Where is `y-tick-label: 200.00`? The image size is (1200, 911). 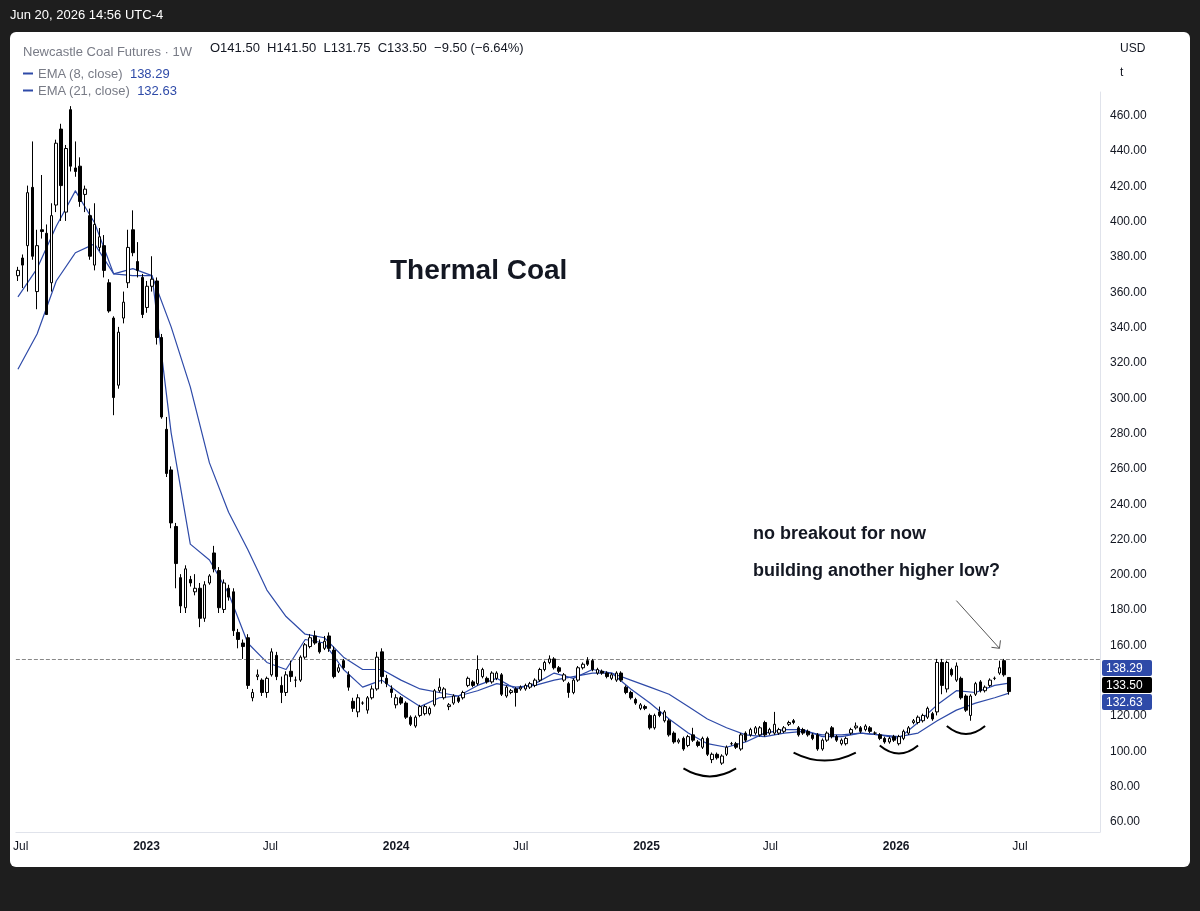
y-tick-label: 200.00 is located at coordinates (1129, 574).